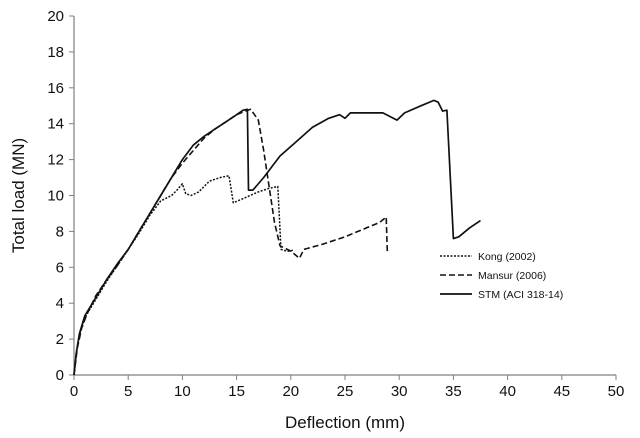 Image resolution: width=640 pixels, height=438 pixels. Describe the element at coordinates (60, 303) in the screenshot. I see `y-tick-label: 4` at that location.